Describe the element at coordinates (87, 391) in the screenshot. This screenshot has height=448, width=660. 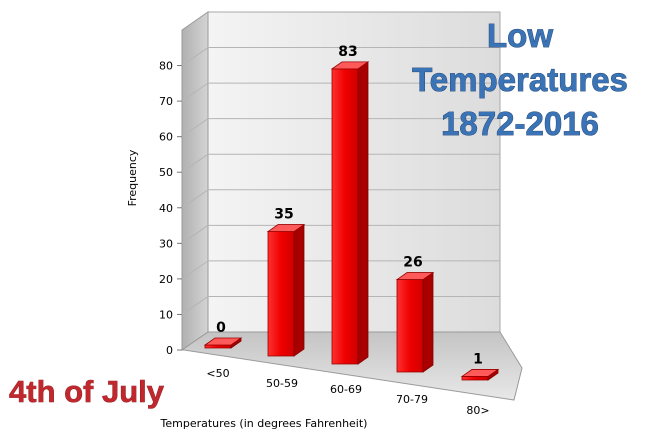
I see `chart-subtitle: 4th of July` at that location.